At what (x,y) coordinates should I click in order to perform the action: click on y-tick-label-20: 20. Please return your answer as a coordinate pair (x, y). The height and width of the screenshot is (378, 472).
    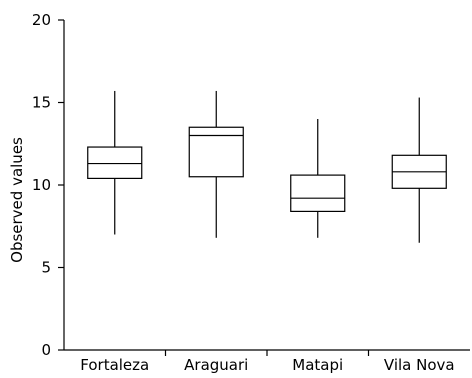
    Looking at the image, I should click on (41, 20).